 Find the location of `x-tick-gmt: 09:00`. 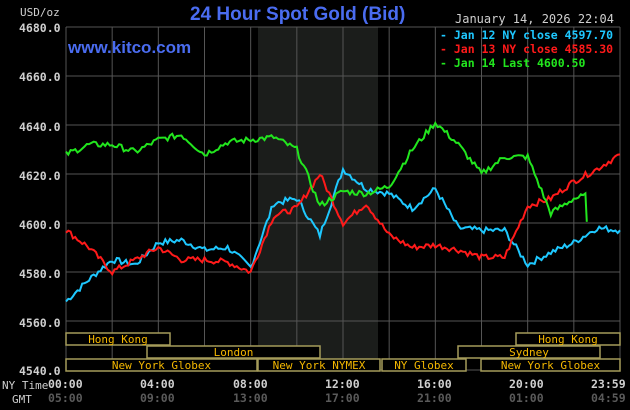

x-tick-gmt: 09:00 is located at coordinates (157, 398).